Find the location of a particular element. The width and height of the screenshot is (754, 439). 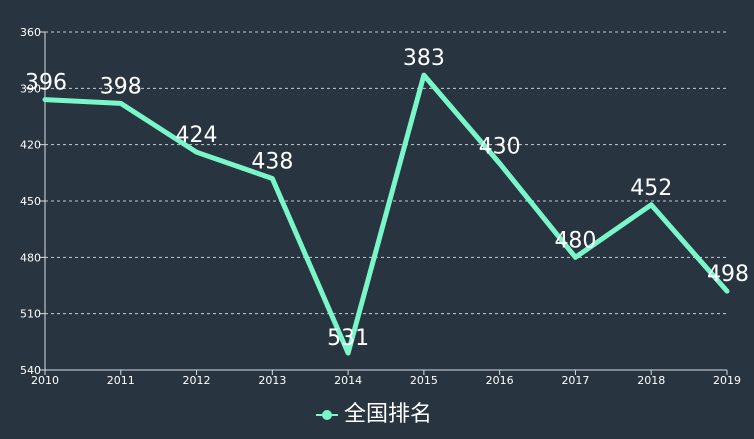

x-tick-label: 2015 is located at coordinates (424, 380).